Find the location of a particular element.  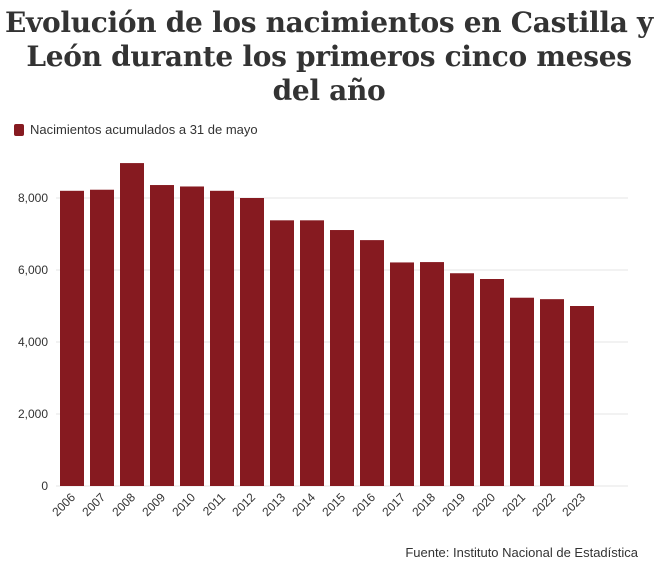

y-tick-label: 6,000 is located at coordinates (33, 270).